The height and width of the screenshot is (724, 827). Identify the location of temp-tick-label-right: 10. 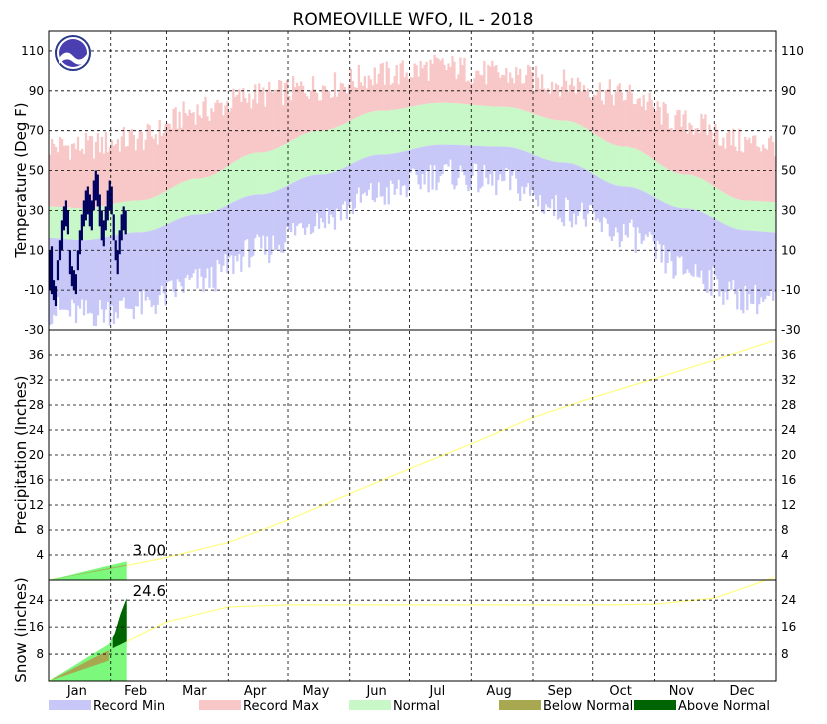
(788, 250).